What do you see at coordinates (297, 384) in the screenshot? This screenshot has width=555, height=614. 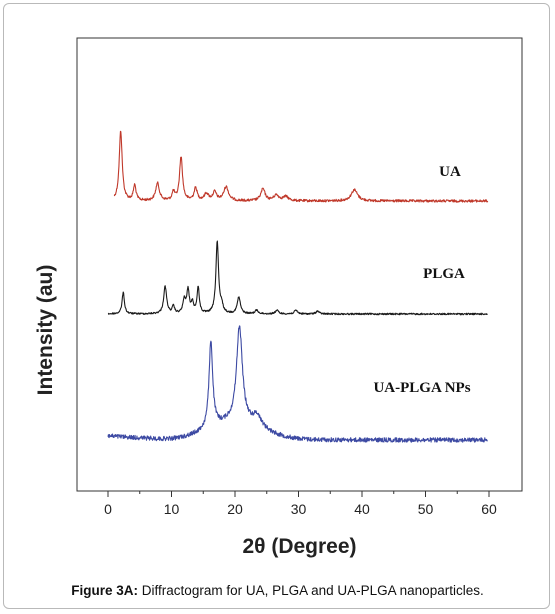 I see `series-line-ua-plga-nps` at bounding box center [297, 384].